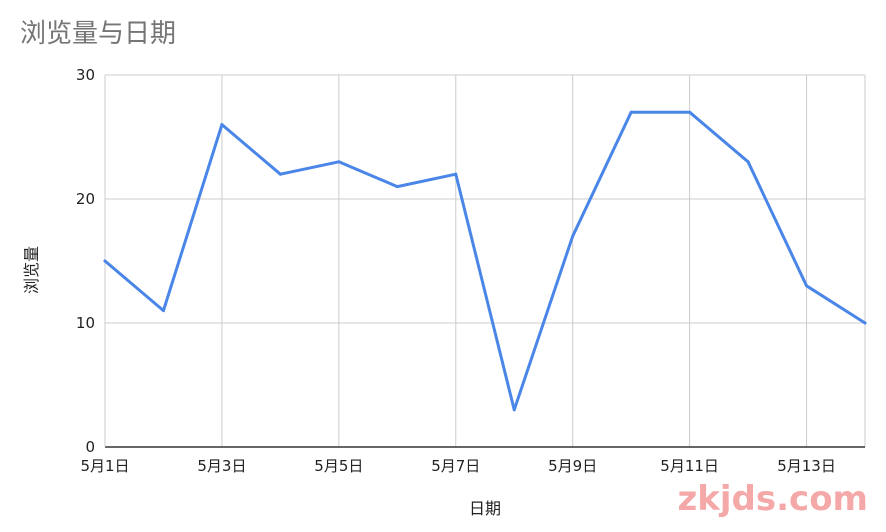 This screenshot has width=886, height=532. I want to click on x-tick-label: 5月11日, so click(689, 466).